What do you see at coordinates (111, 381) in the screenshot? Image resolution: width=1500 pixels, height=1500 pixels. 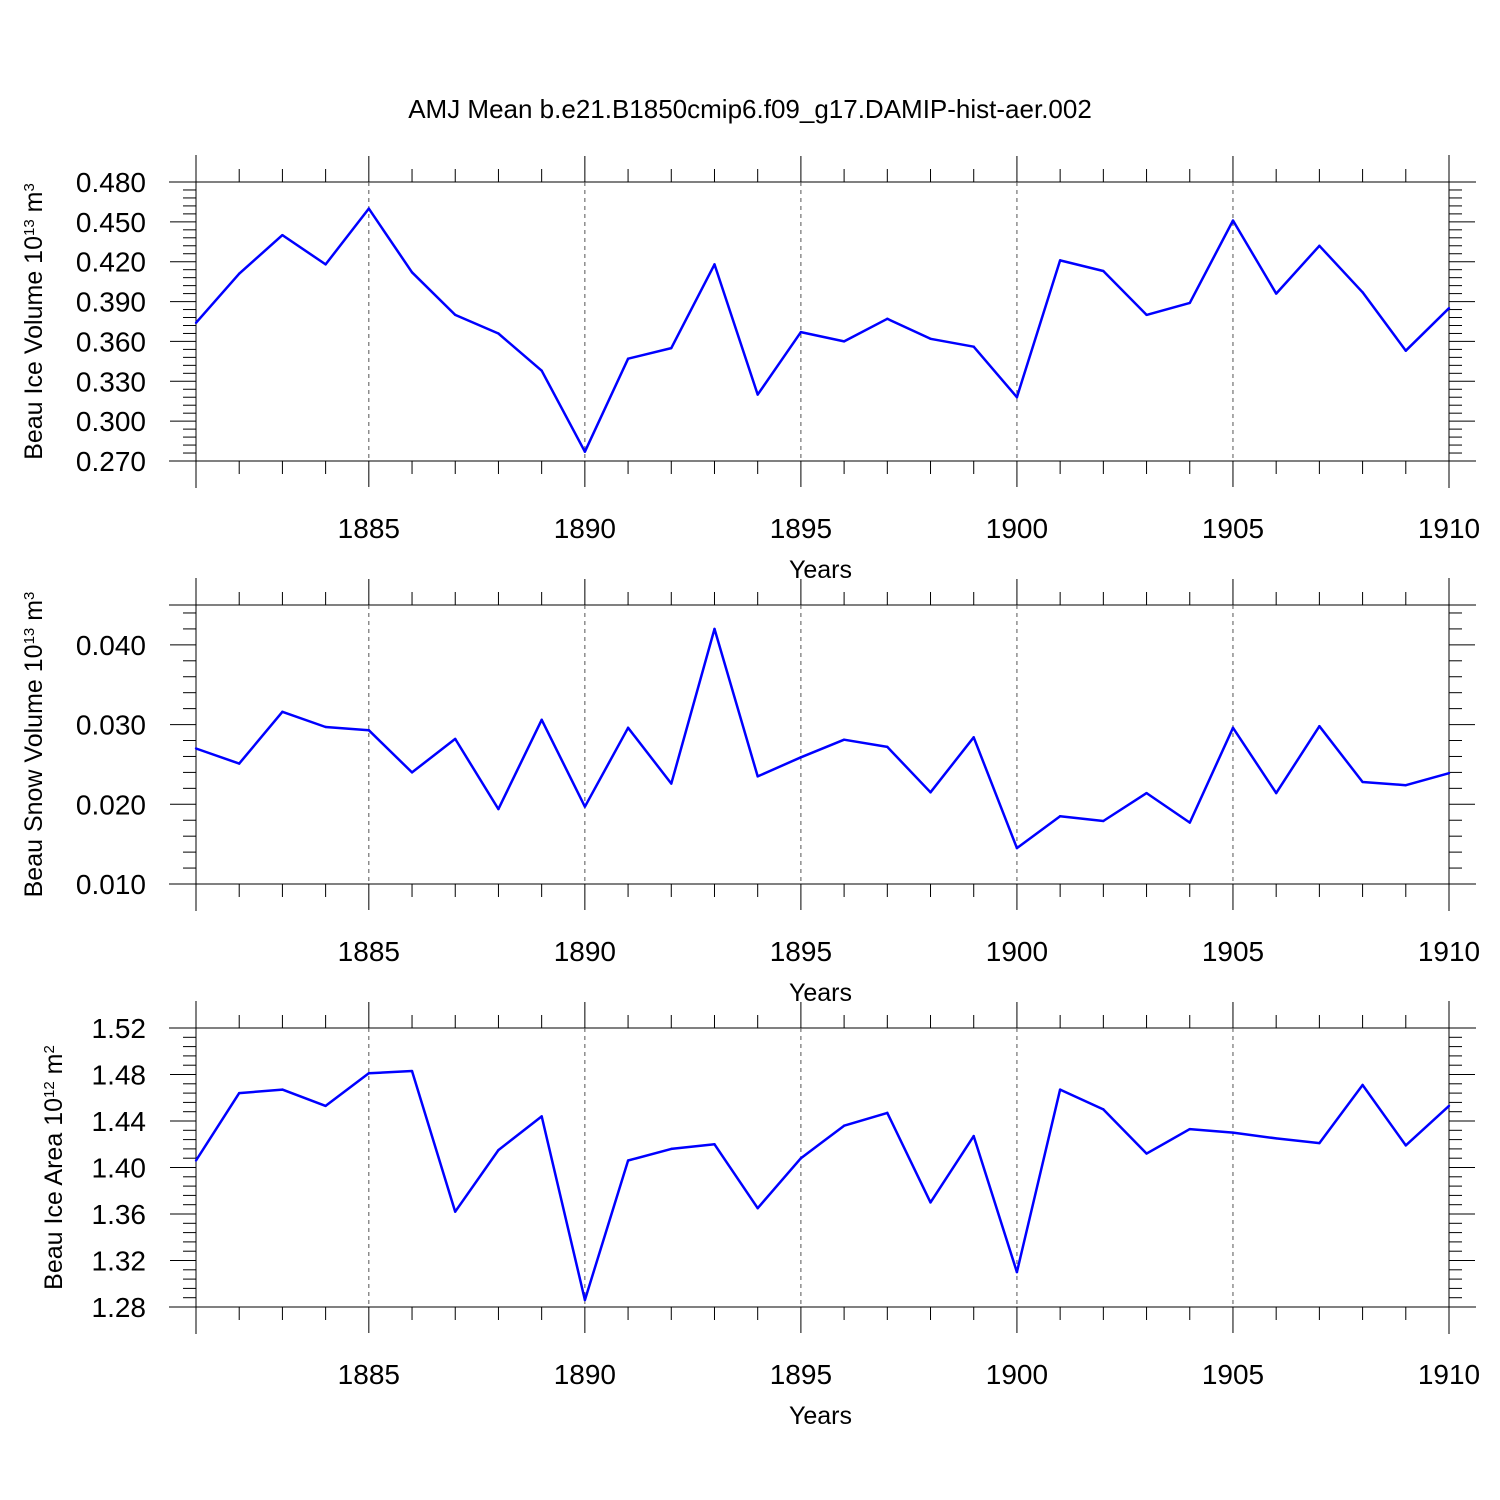 I see `y-tick-label: 0.330` at bounding box center [111, 381].